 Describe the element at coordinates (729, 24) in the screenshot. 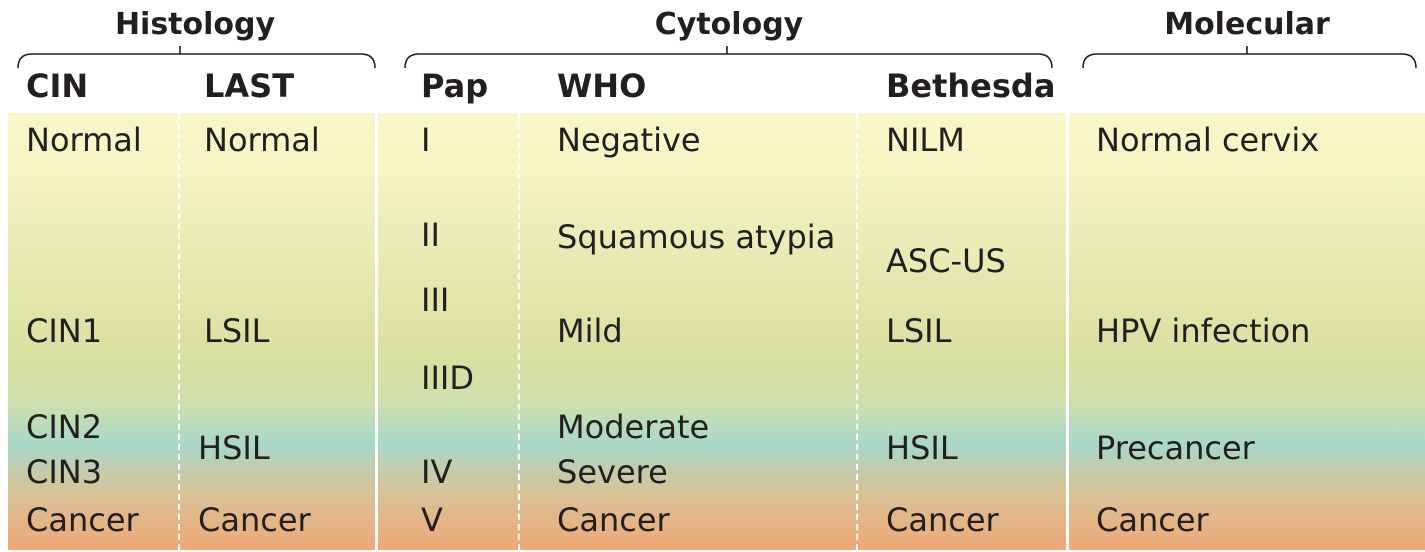

I see `group-title-cytology: Cytology` at that location.